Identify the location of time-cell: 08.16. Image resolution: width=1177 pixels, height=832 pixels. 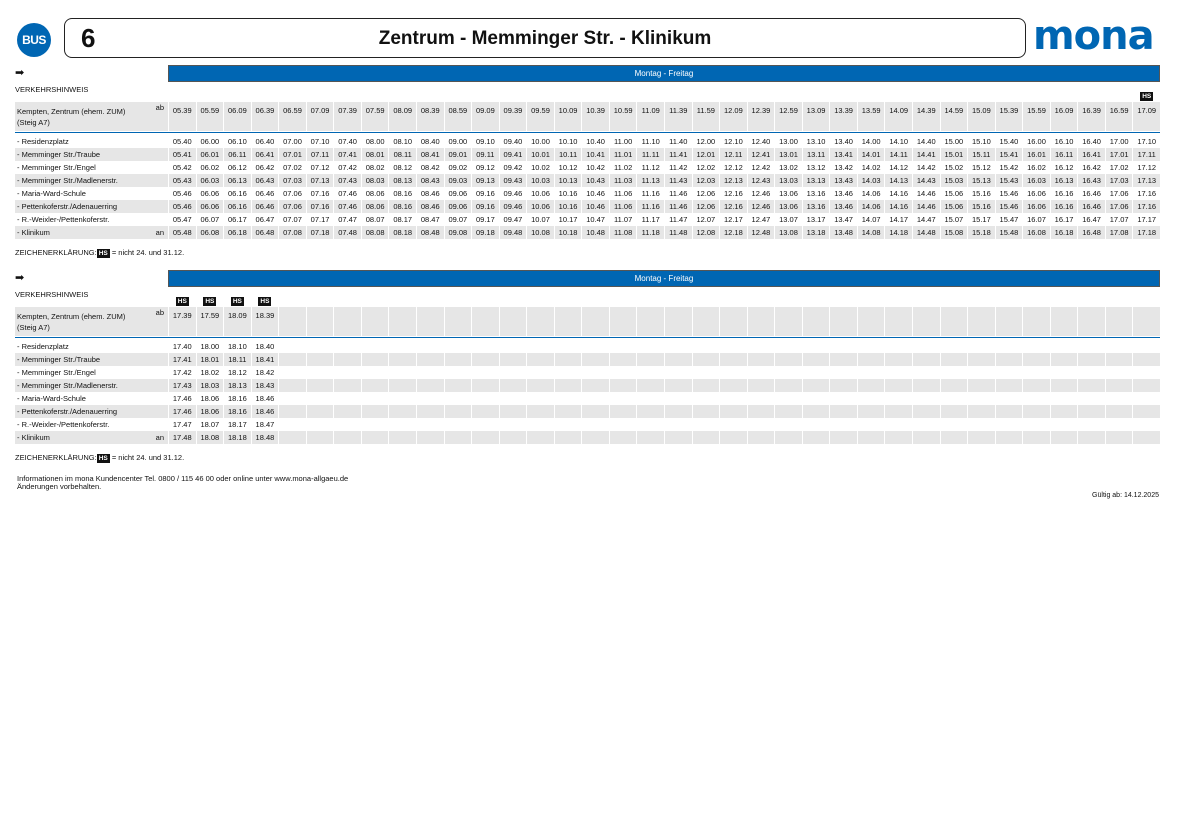
(402, 206).